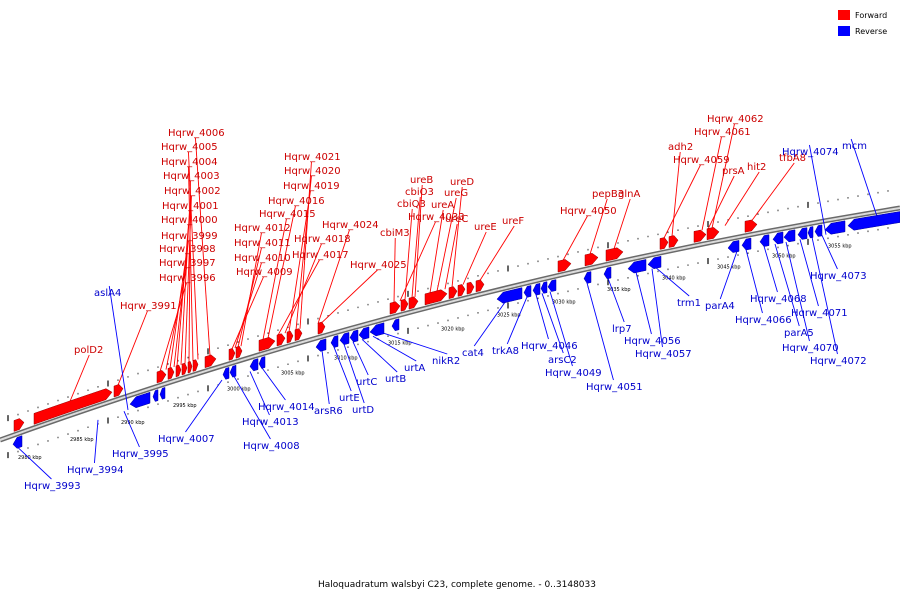 This screenshot has height=600, width=900. Describe the element at coordinates (562, 360) in the screenshot. I see `reverse-gene-label: arsC2` at that location.